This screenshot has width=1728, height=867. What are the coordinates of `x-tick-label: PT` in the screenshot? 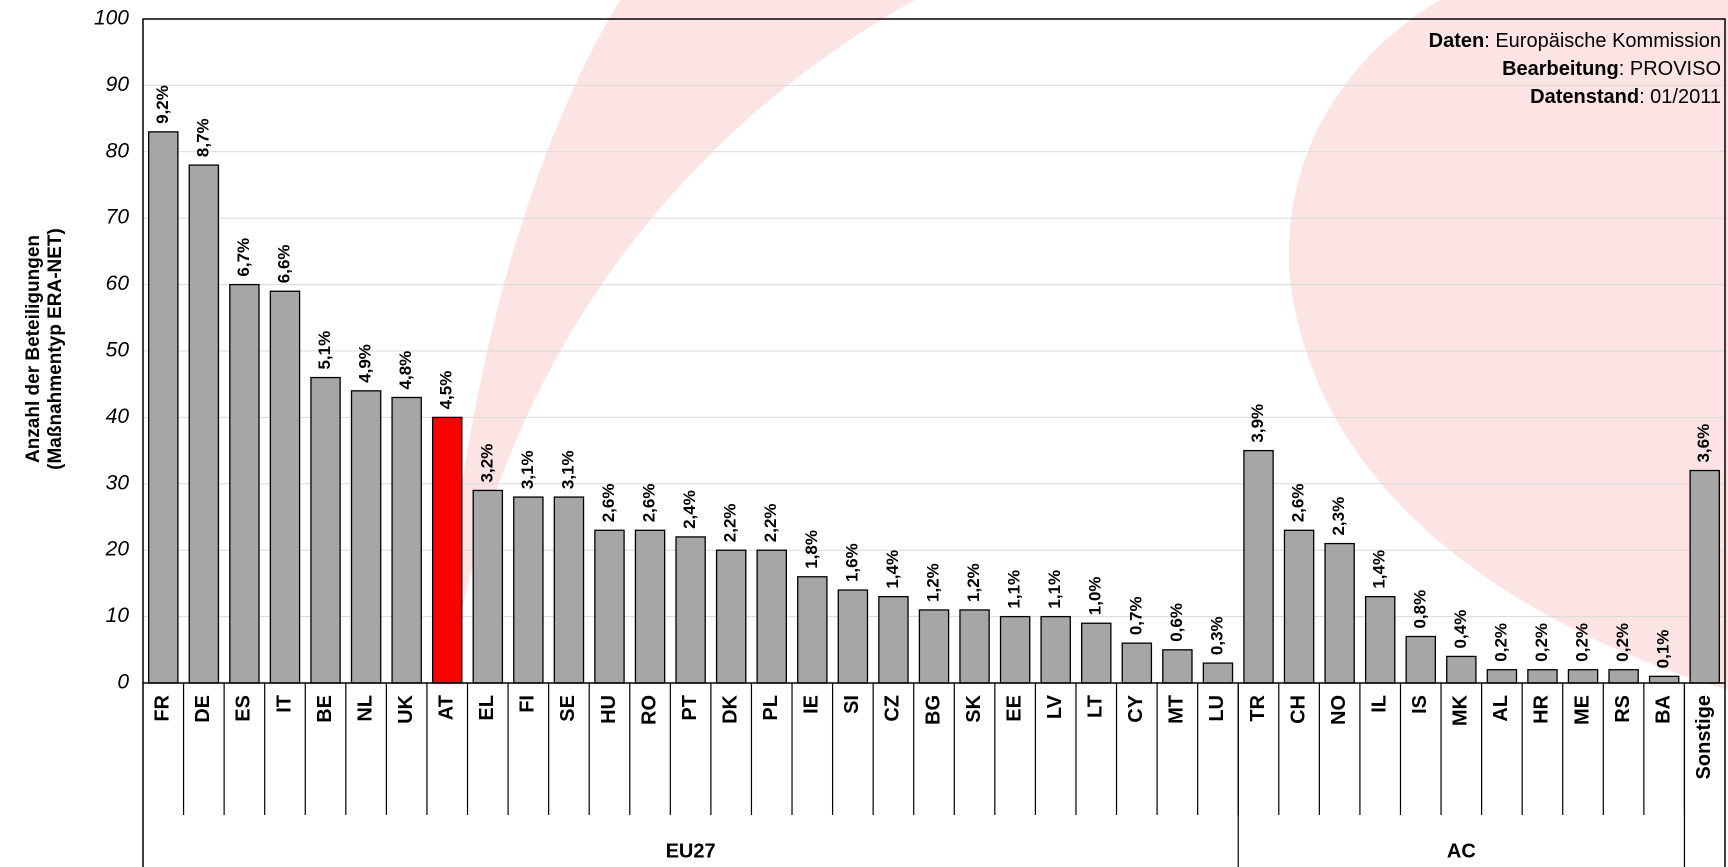 It's located at (690, 708).